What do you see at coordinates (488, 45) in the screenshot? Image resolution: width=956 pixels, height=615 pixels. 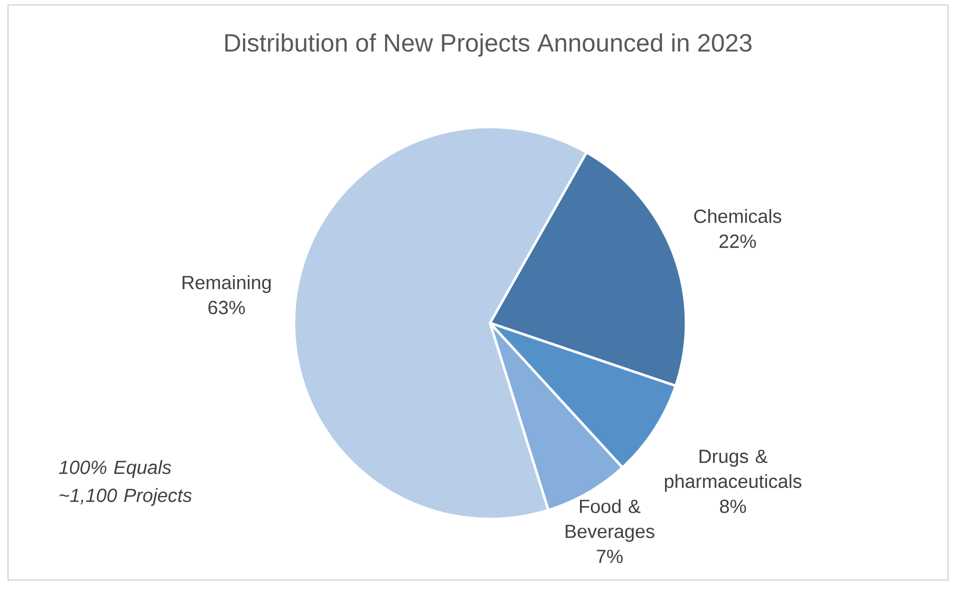 I see `chart-title: Distribution of New Projects Announced in 2023` at bounding box center [488, 45].